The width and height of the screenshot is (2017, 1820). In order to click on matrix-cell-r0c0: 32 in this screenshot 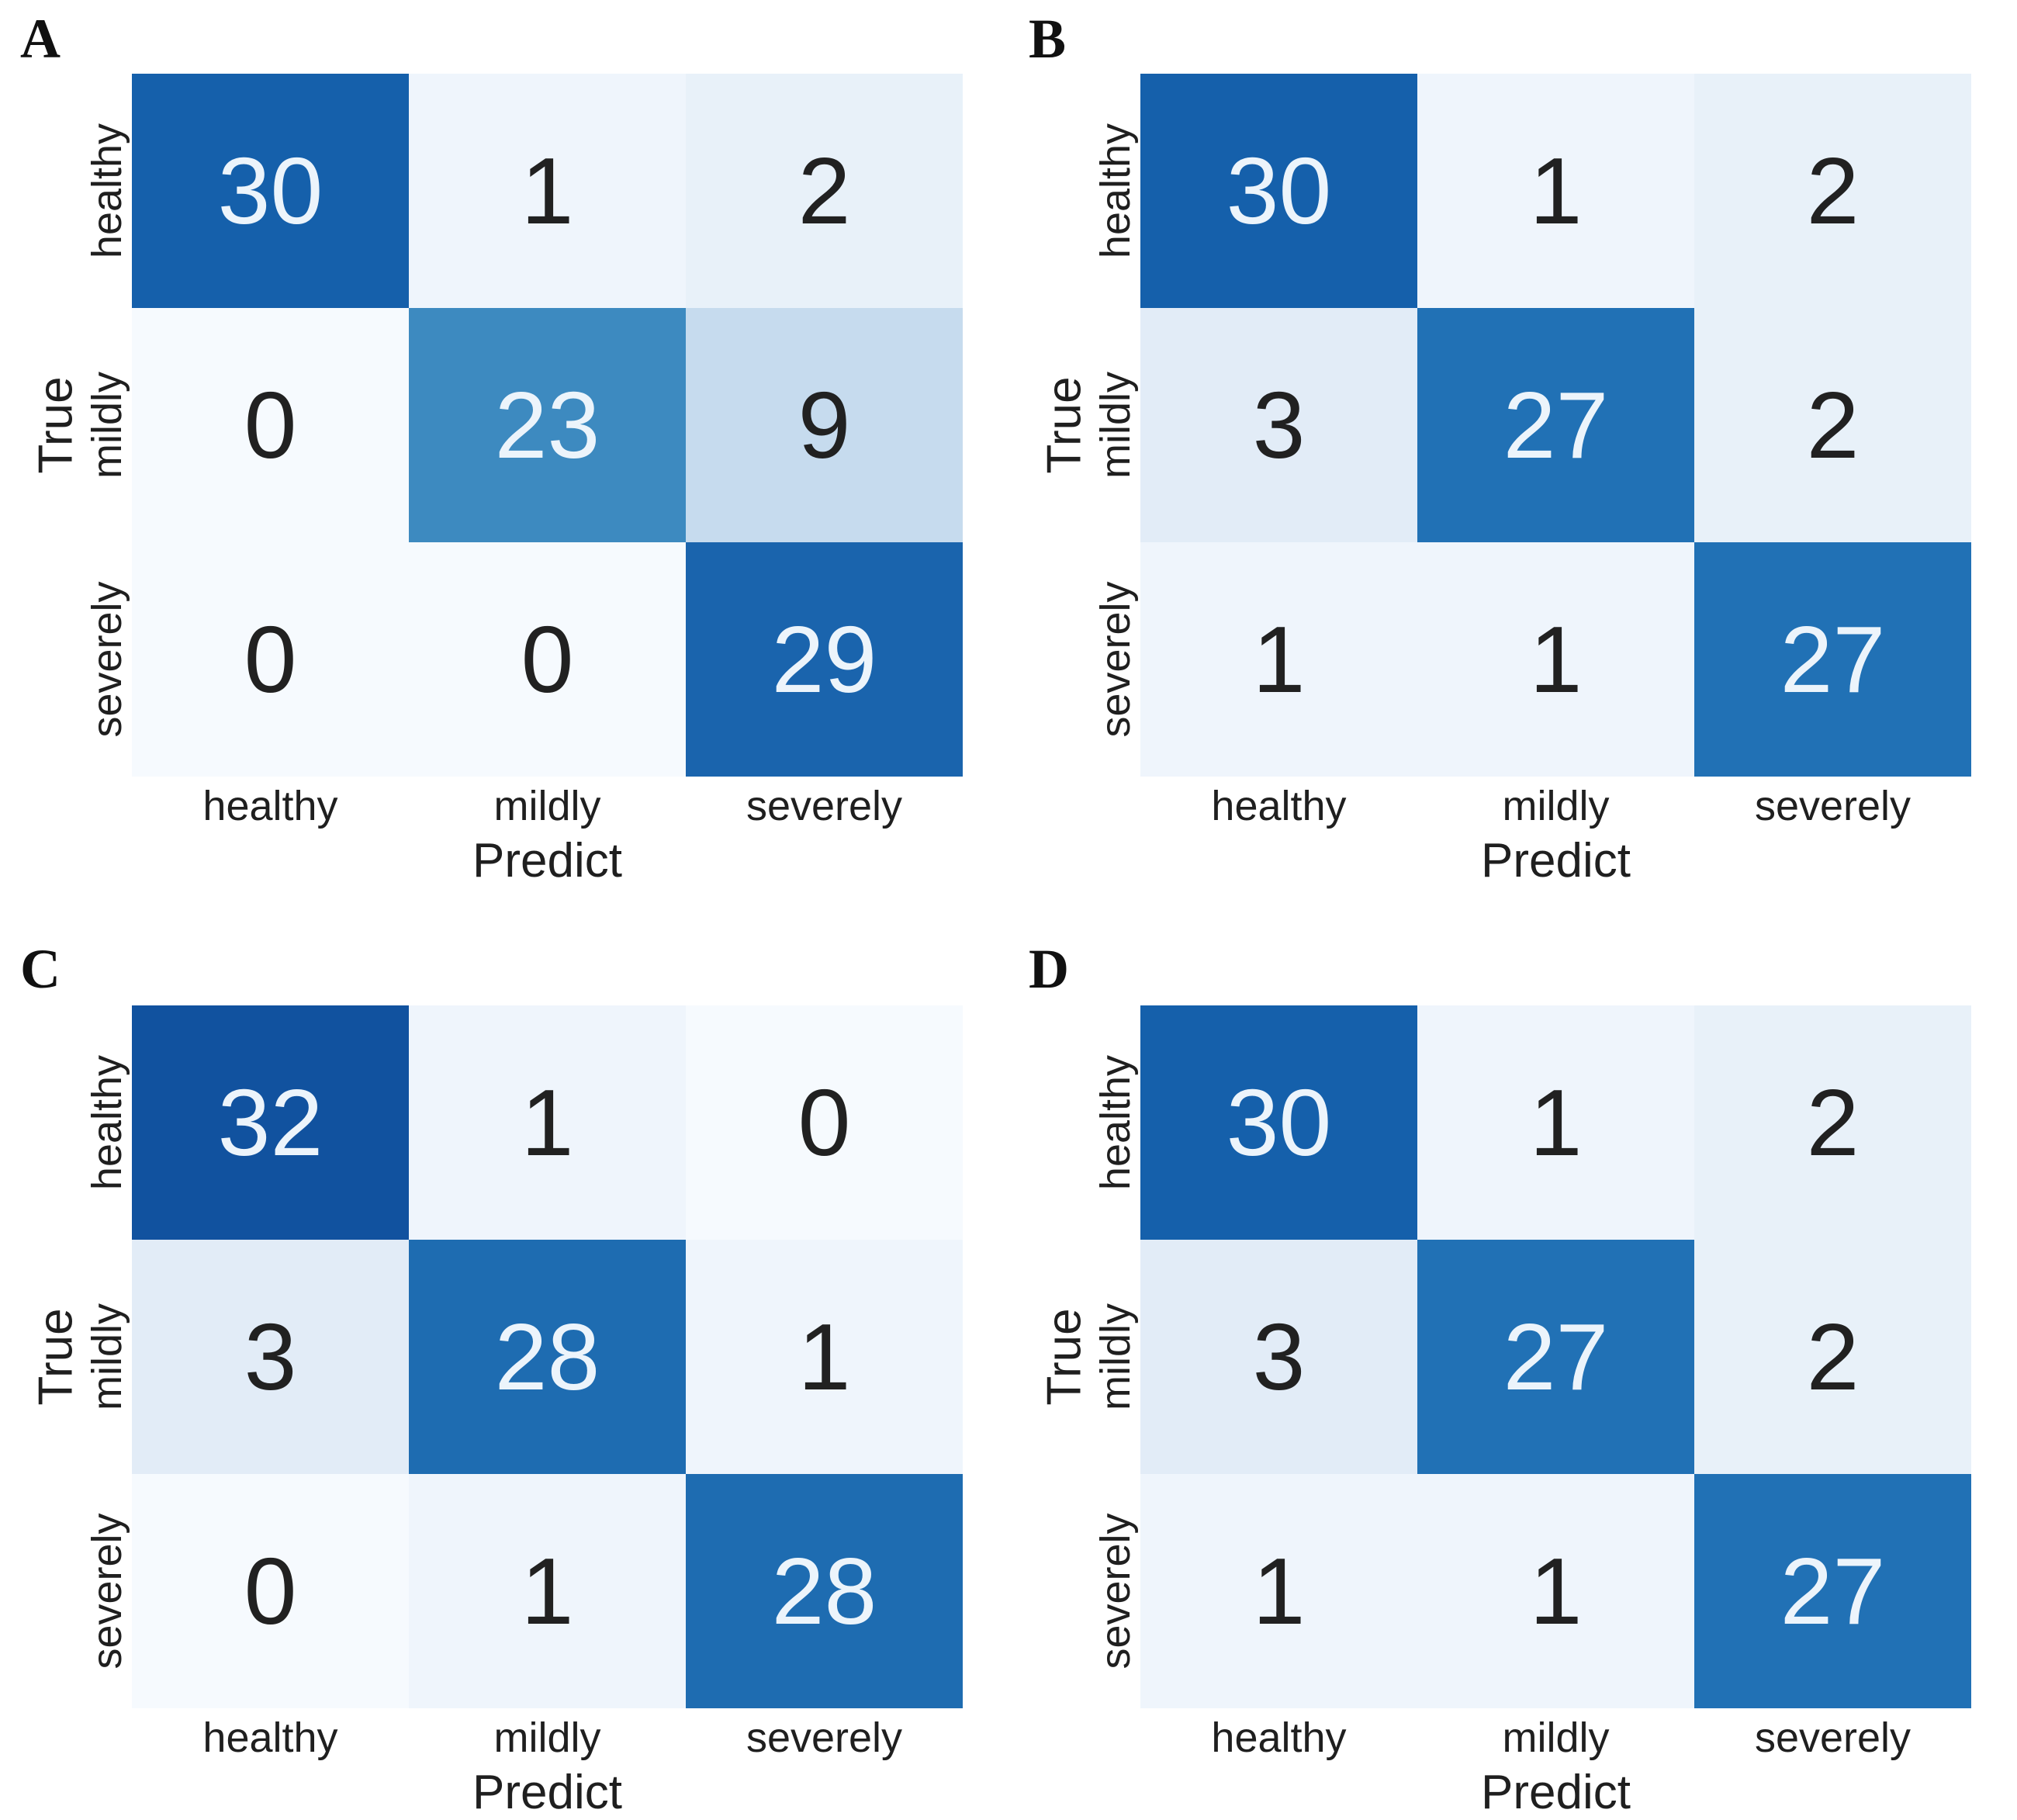, I will do `click(270, 1122)`.